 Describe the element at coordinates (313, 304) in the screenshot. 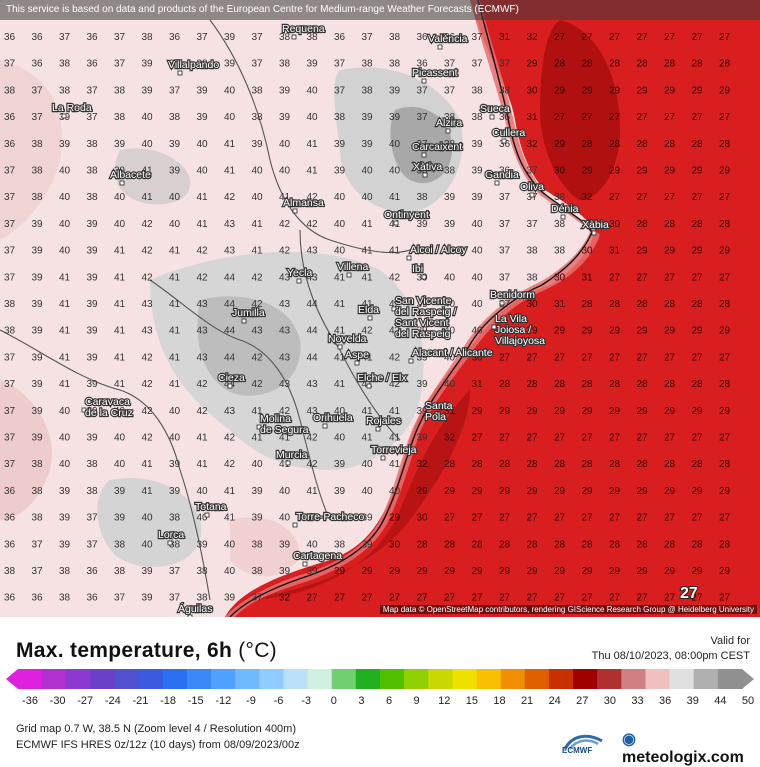

I see `temperature-value: 44` at that location.